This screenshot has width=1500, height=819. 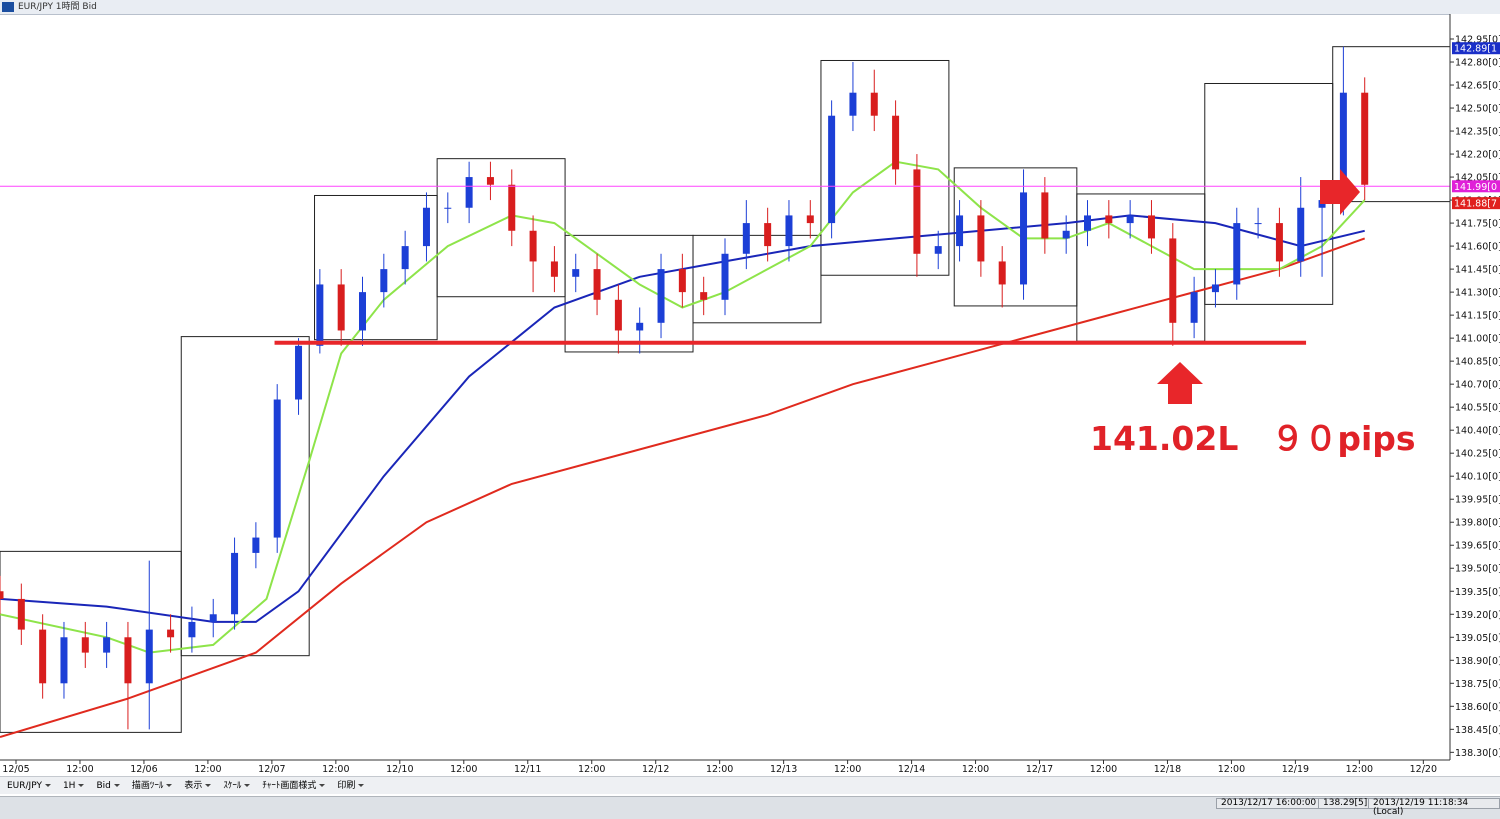 What do you see at coordinates (232, 785) in the screenshot?
I see `dropdown-label: ｽｹｰﾙ` at bounding box center [232, 785].